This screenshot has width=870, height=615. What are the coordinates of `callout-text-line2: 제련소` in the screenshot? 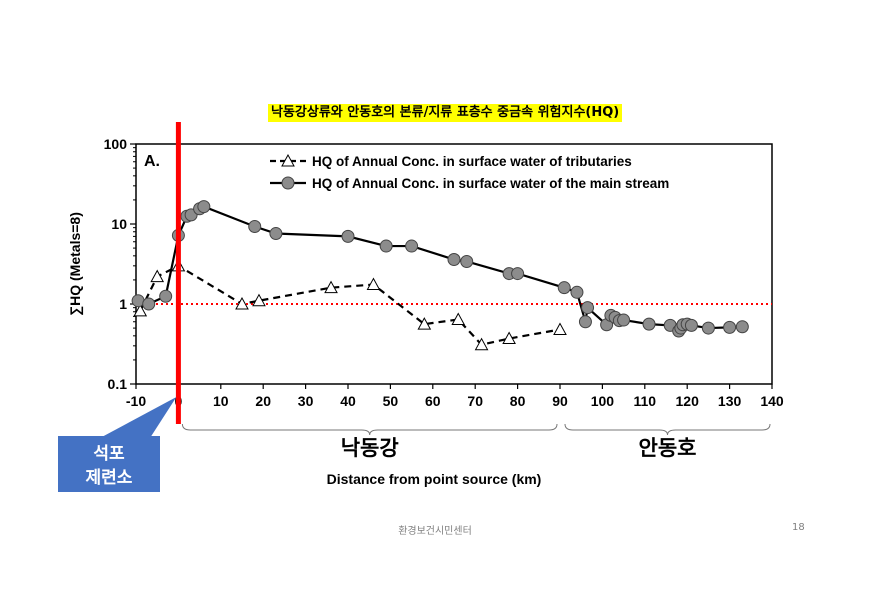 It's located at (109, 478).